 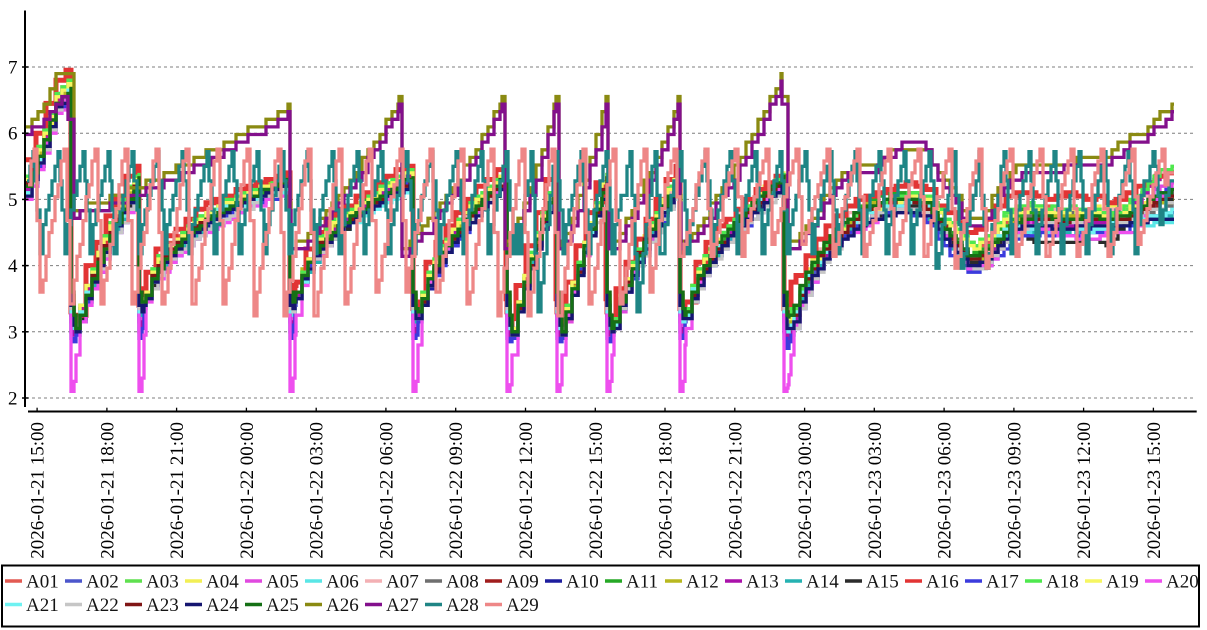 I want to click on svg-text: A14, so click(x=822, y=582).